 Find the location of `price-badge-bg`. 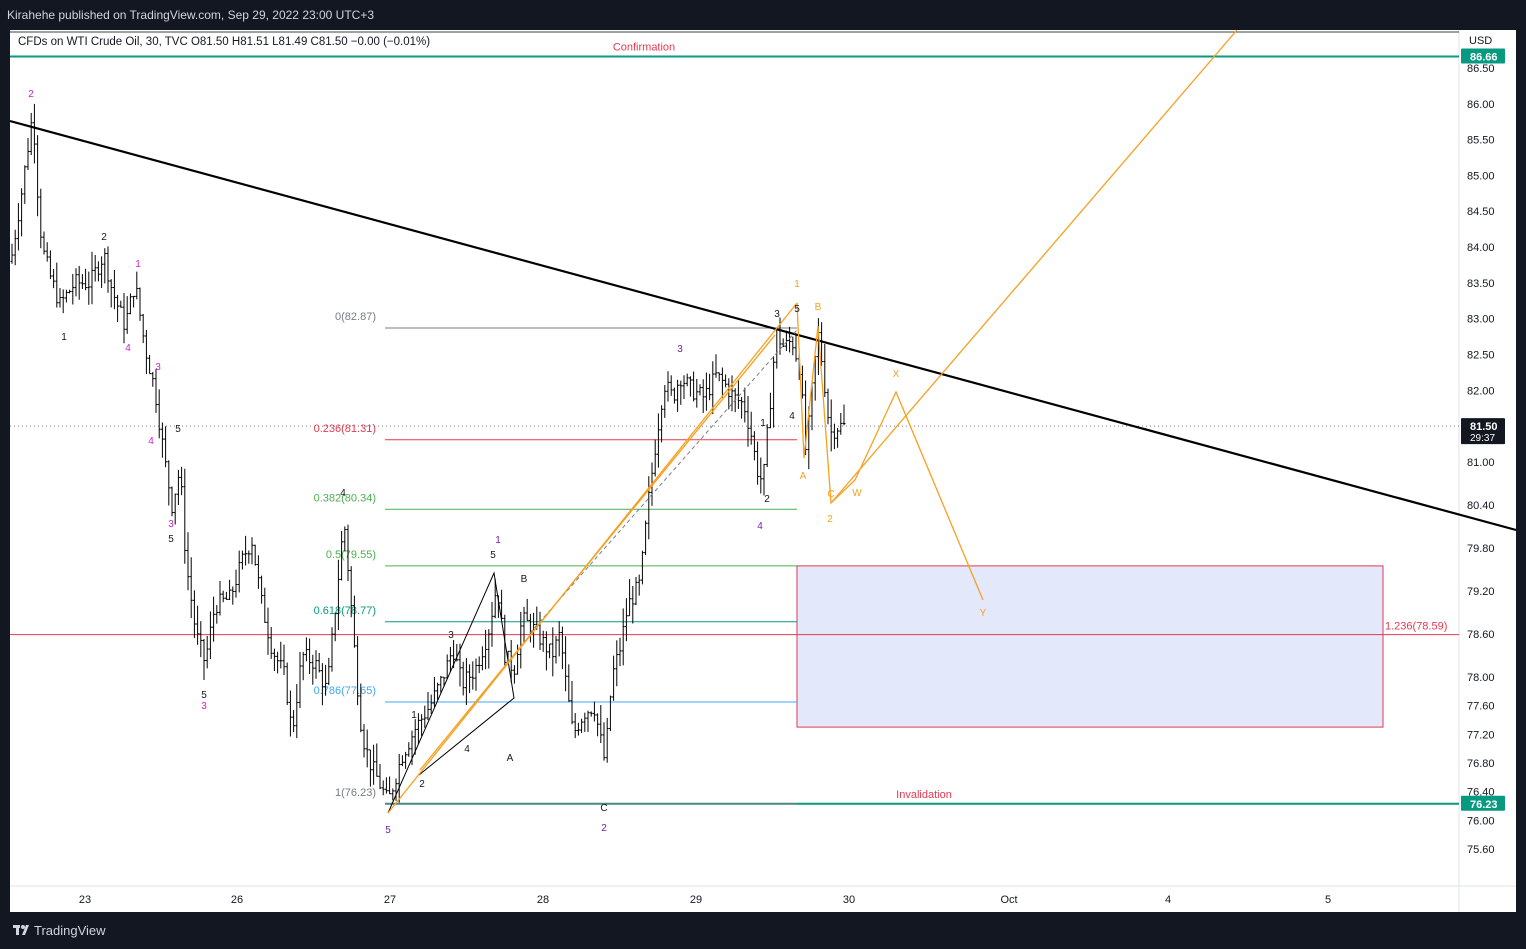

price-badge-bg is located at coordinates (1483, 56).